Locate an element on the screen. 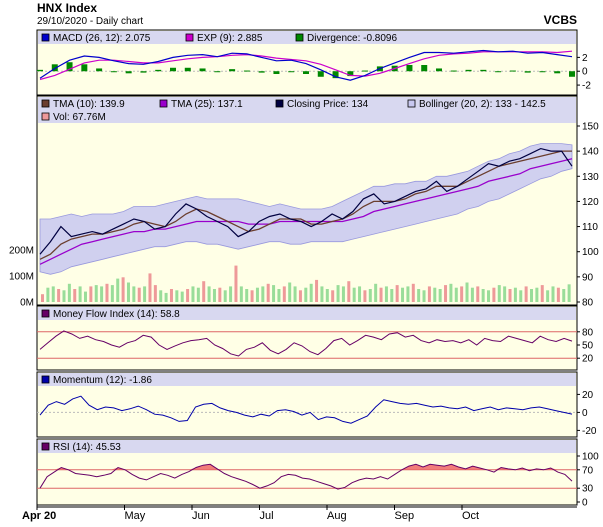 This screenshot has height=527, width=603. y-tick-label: 70 is located at coordinates (588, 470).